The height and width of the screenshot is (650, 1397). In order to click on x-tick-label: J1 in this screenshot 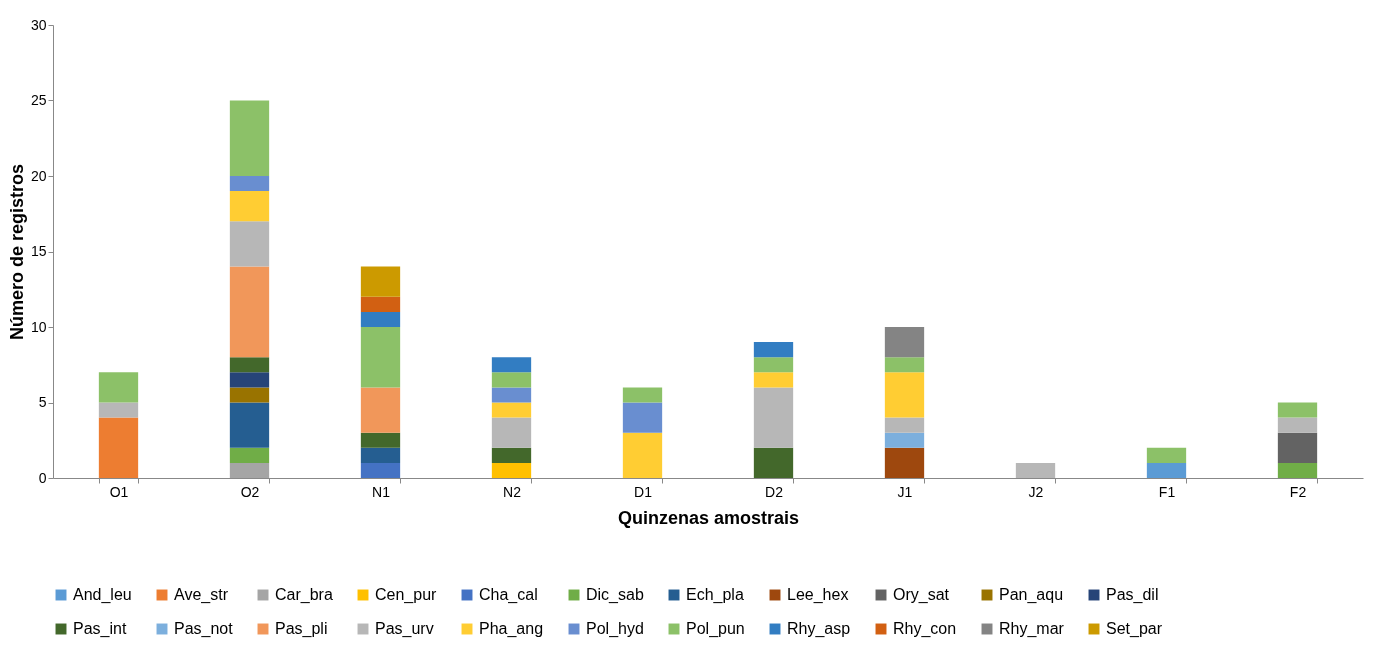, I will do `click(905, 491)`.